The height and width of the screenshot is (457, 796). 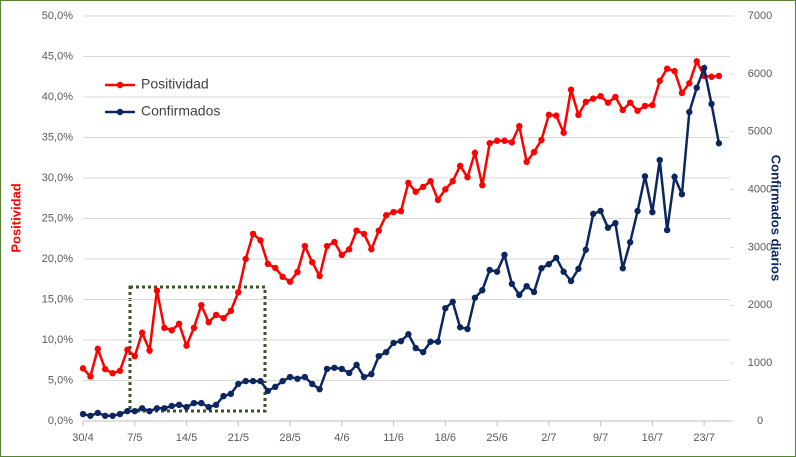 I want to click on y-tick-label: 50,0%, so click(x=57, y=16).